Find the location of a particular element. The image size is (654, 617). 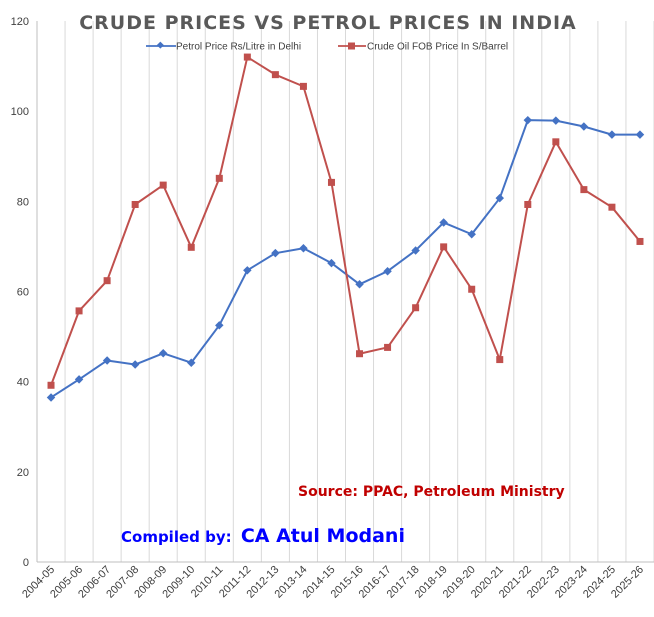

chart-title: CRUDE PRICES VS PETROL PRICES IN INDIA is located at coordinates (328, 23).